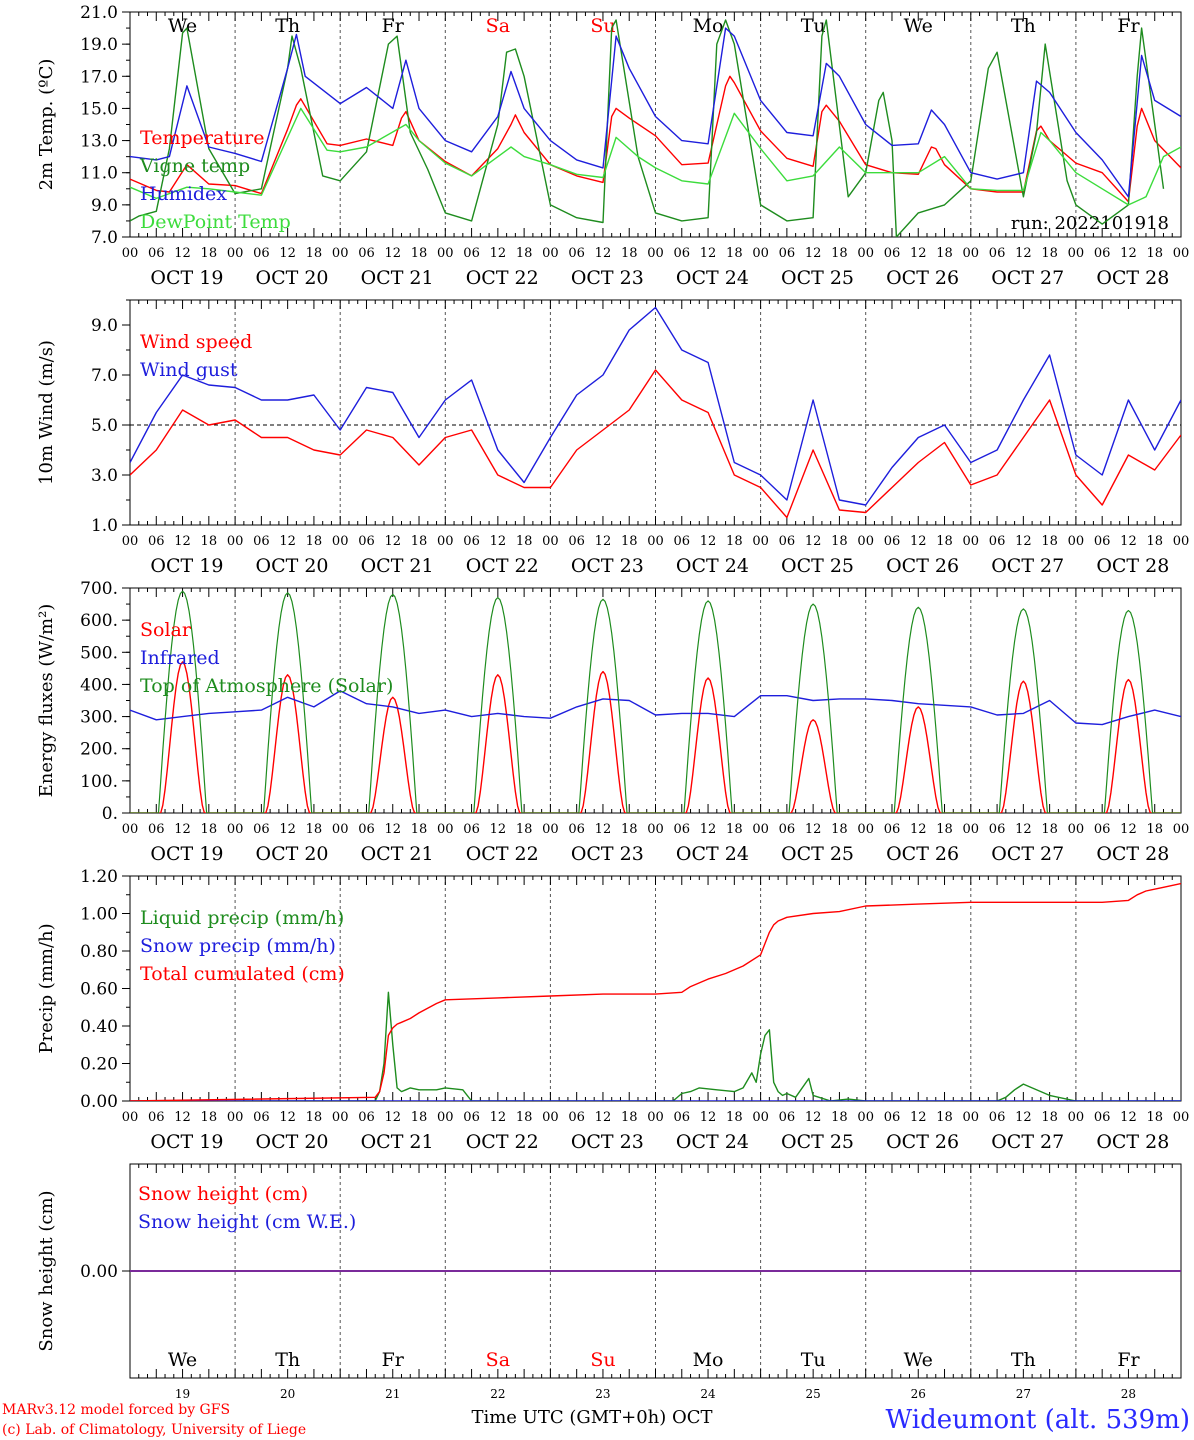  I want to click on weekday-label: Th, so click(1023, 1360).